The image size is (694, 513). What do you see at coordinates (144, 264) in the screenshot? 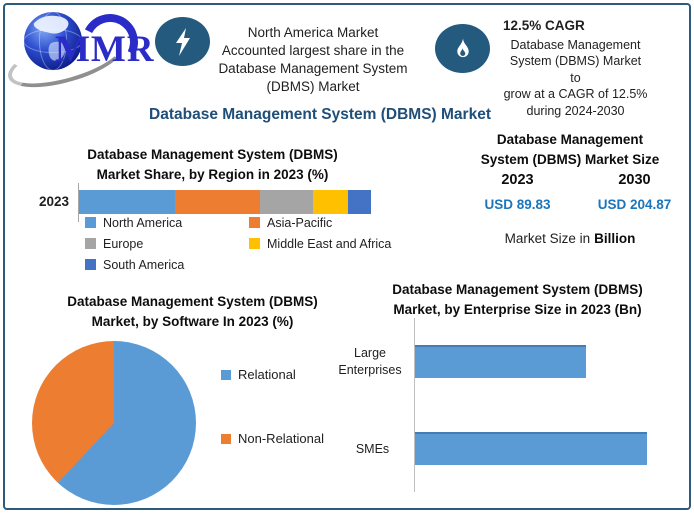
I see `legend-label: South America` at bounding box center [144, 264].